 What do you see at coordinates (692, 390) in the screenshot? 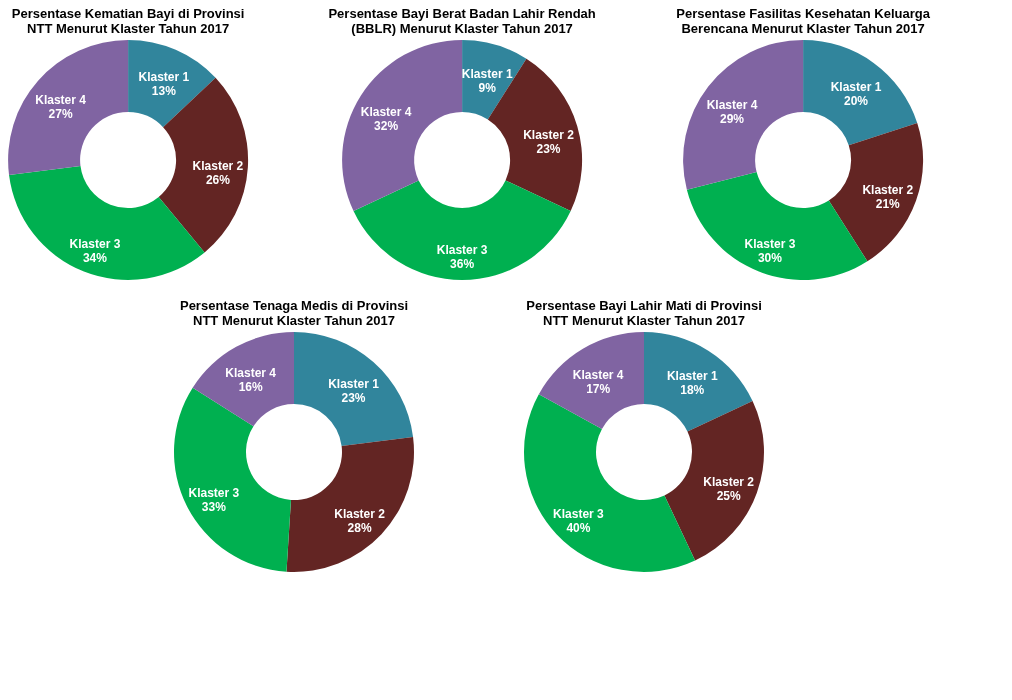
I see `data-label: 18%` at bounding box center [692, 390].